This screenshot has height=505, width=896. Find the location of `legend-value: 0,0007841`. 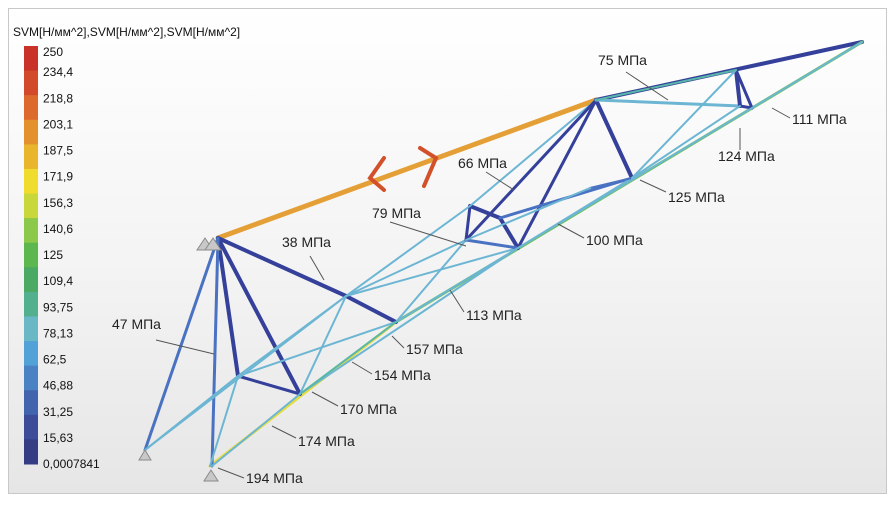

legend-value: 0,0007841 is located at coordinates (71, 464).